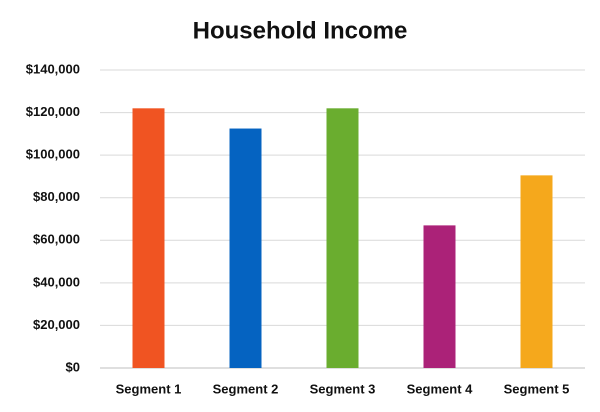 The height and width of the screenshot is (412, 600). What do you see at coordinates (53, 68) in the screenshot?
I see `y-tick-label: $140,000` at bounding box center [53, 68].